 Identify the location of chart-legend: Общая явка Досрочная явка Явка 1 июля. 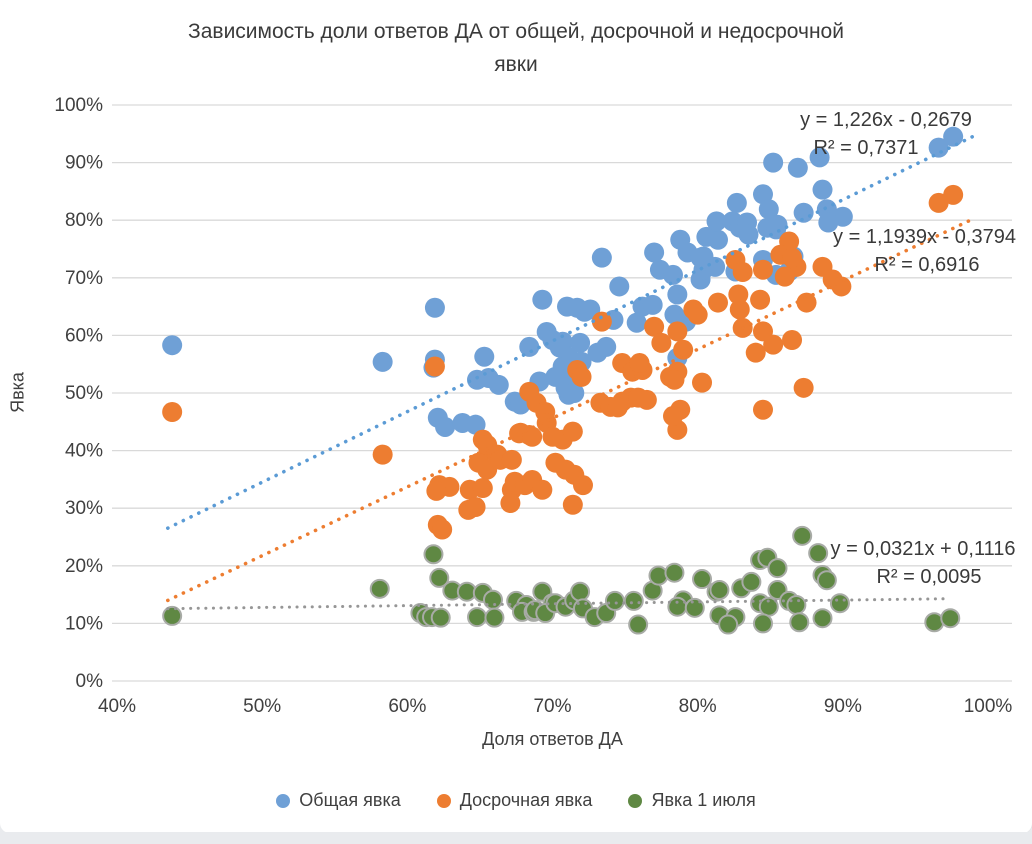
(516, 800).